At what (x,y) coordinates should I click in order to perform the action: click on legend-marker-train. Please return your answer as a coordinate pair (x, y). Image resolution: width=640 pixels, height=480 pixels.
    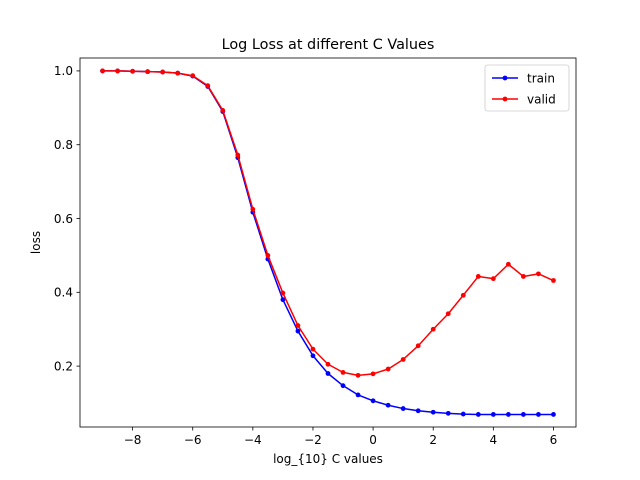
    Looking at the image, I should click on (505, 78).